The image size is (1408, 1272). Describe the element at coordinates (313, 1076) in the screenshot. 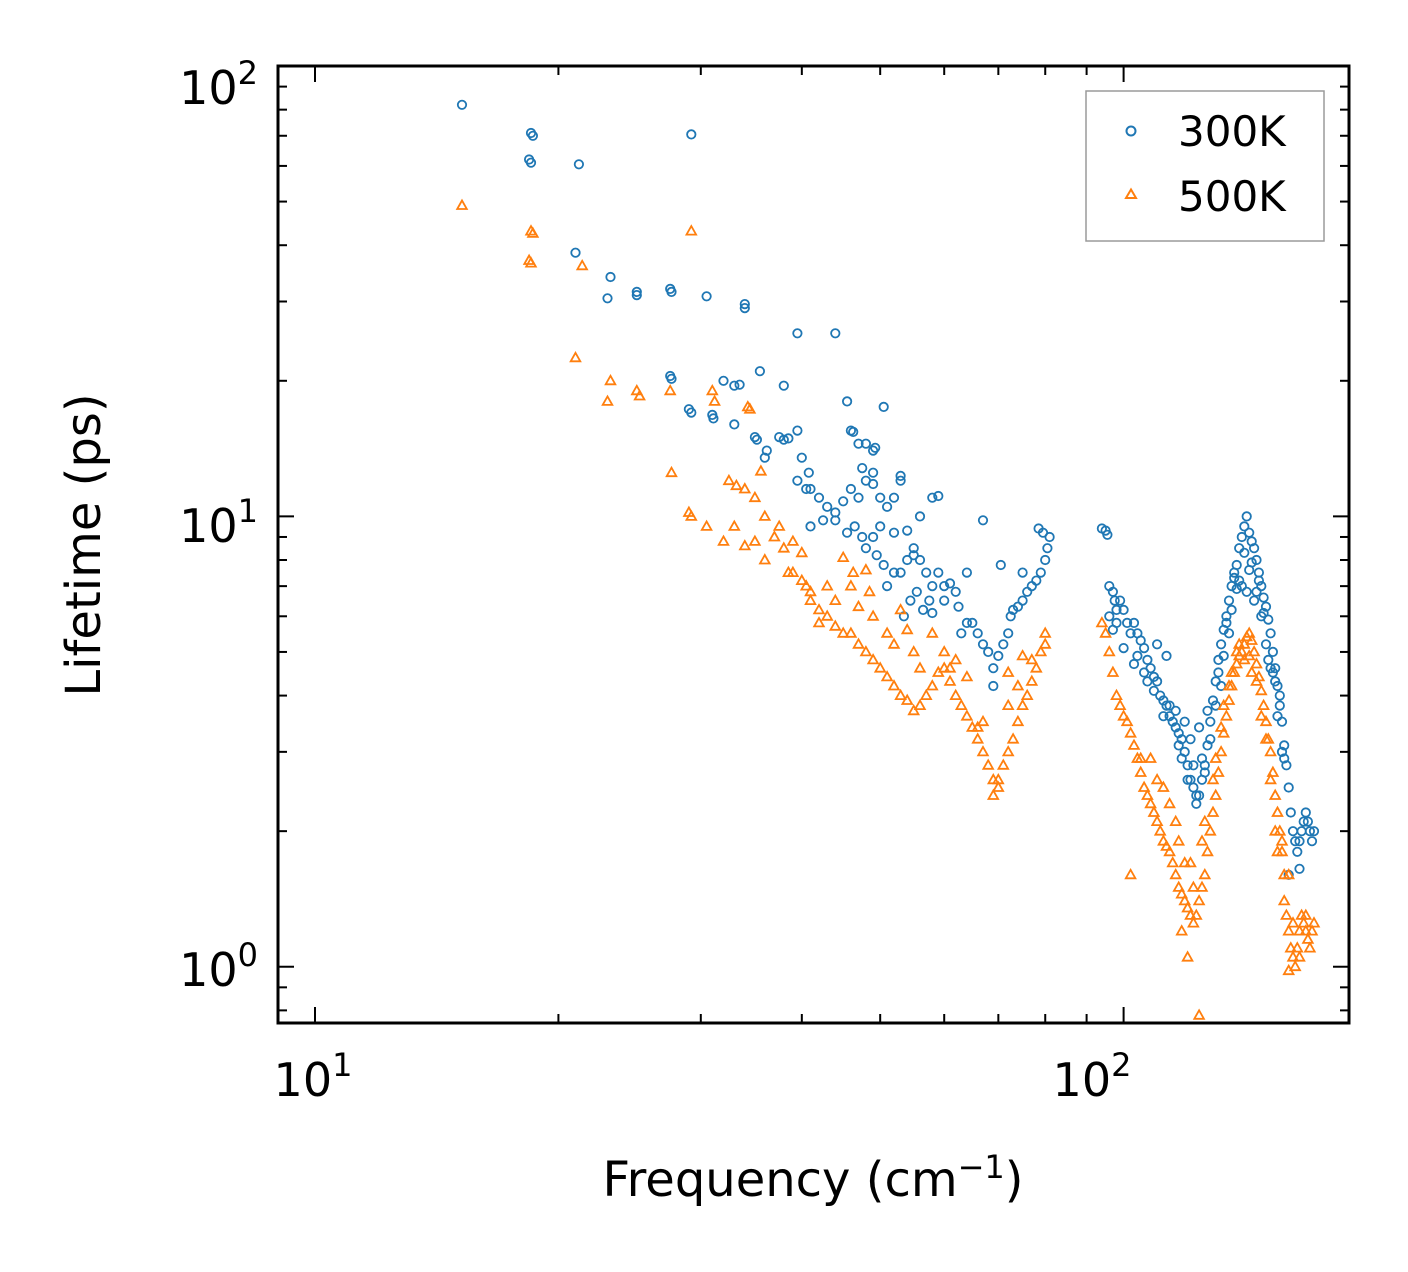

I see `x-tick-label-10: 101` at that location.